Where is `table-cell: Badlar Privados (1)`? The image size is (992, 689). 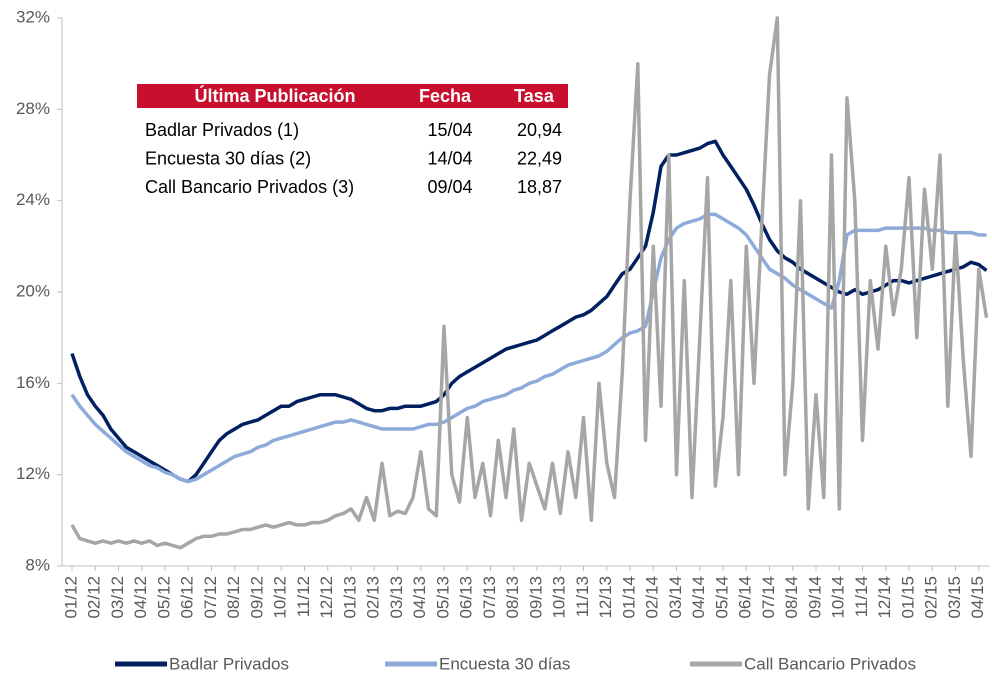 table-cell: Badlar Privados (1) is located at coordinates (222, 130).